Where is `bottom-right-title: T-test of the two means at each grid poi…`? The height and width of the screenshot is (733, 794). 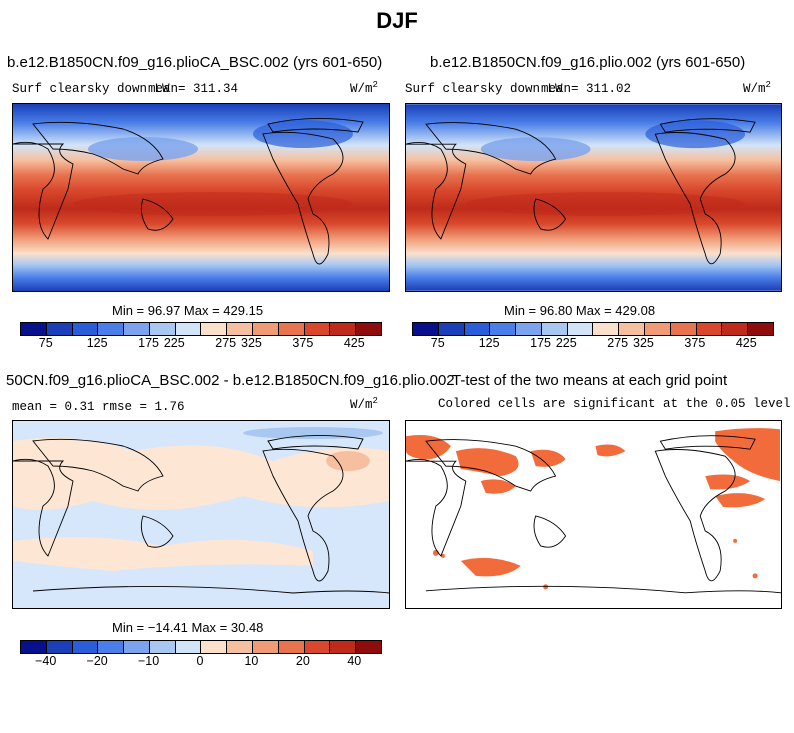
bottom-right-title: T-test of the two means at each grid poi… is located at coordinates (590, 380).